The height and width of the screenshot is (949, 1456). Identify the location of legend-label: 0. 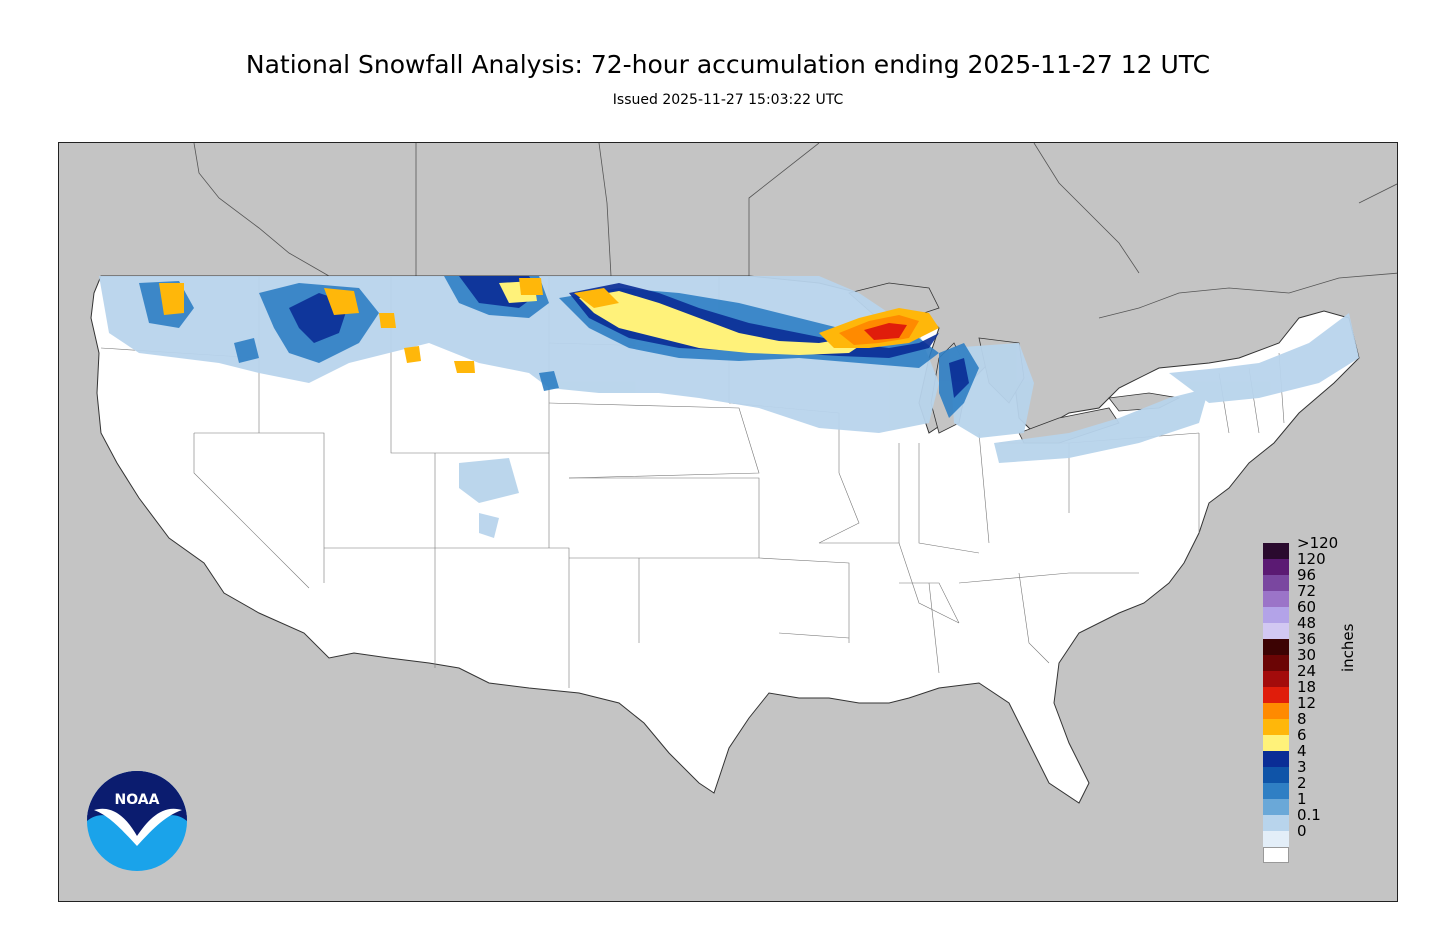
(1302, 831).